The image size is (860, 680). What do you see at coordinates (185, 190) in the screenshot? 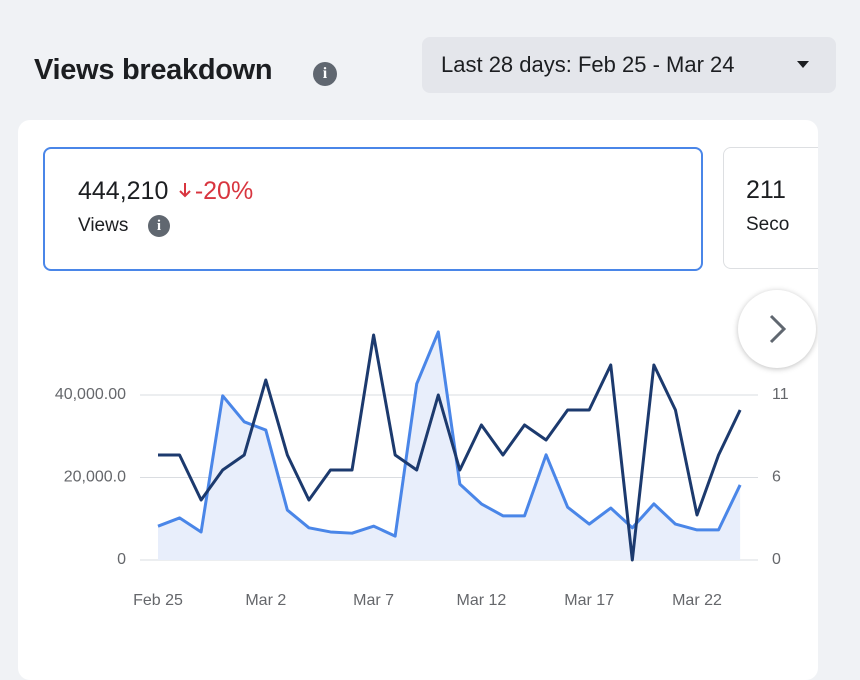
I see `down-arrow` at bounding box center [185, 190].